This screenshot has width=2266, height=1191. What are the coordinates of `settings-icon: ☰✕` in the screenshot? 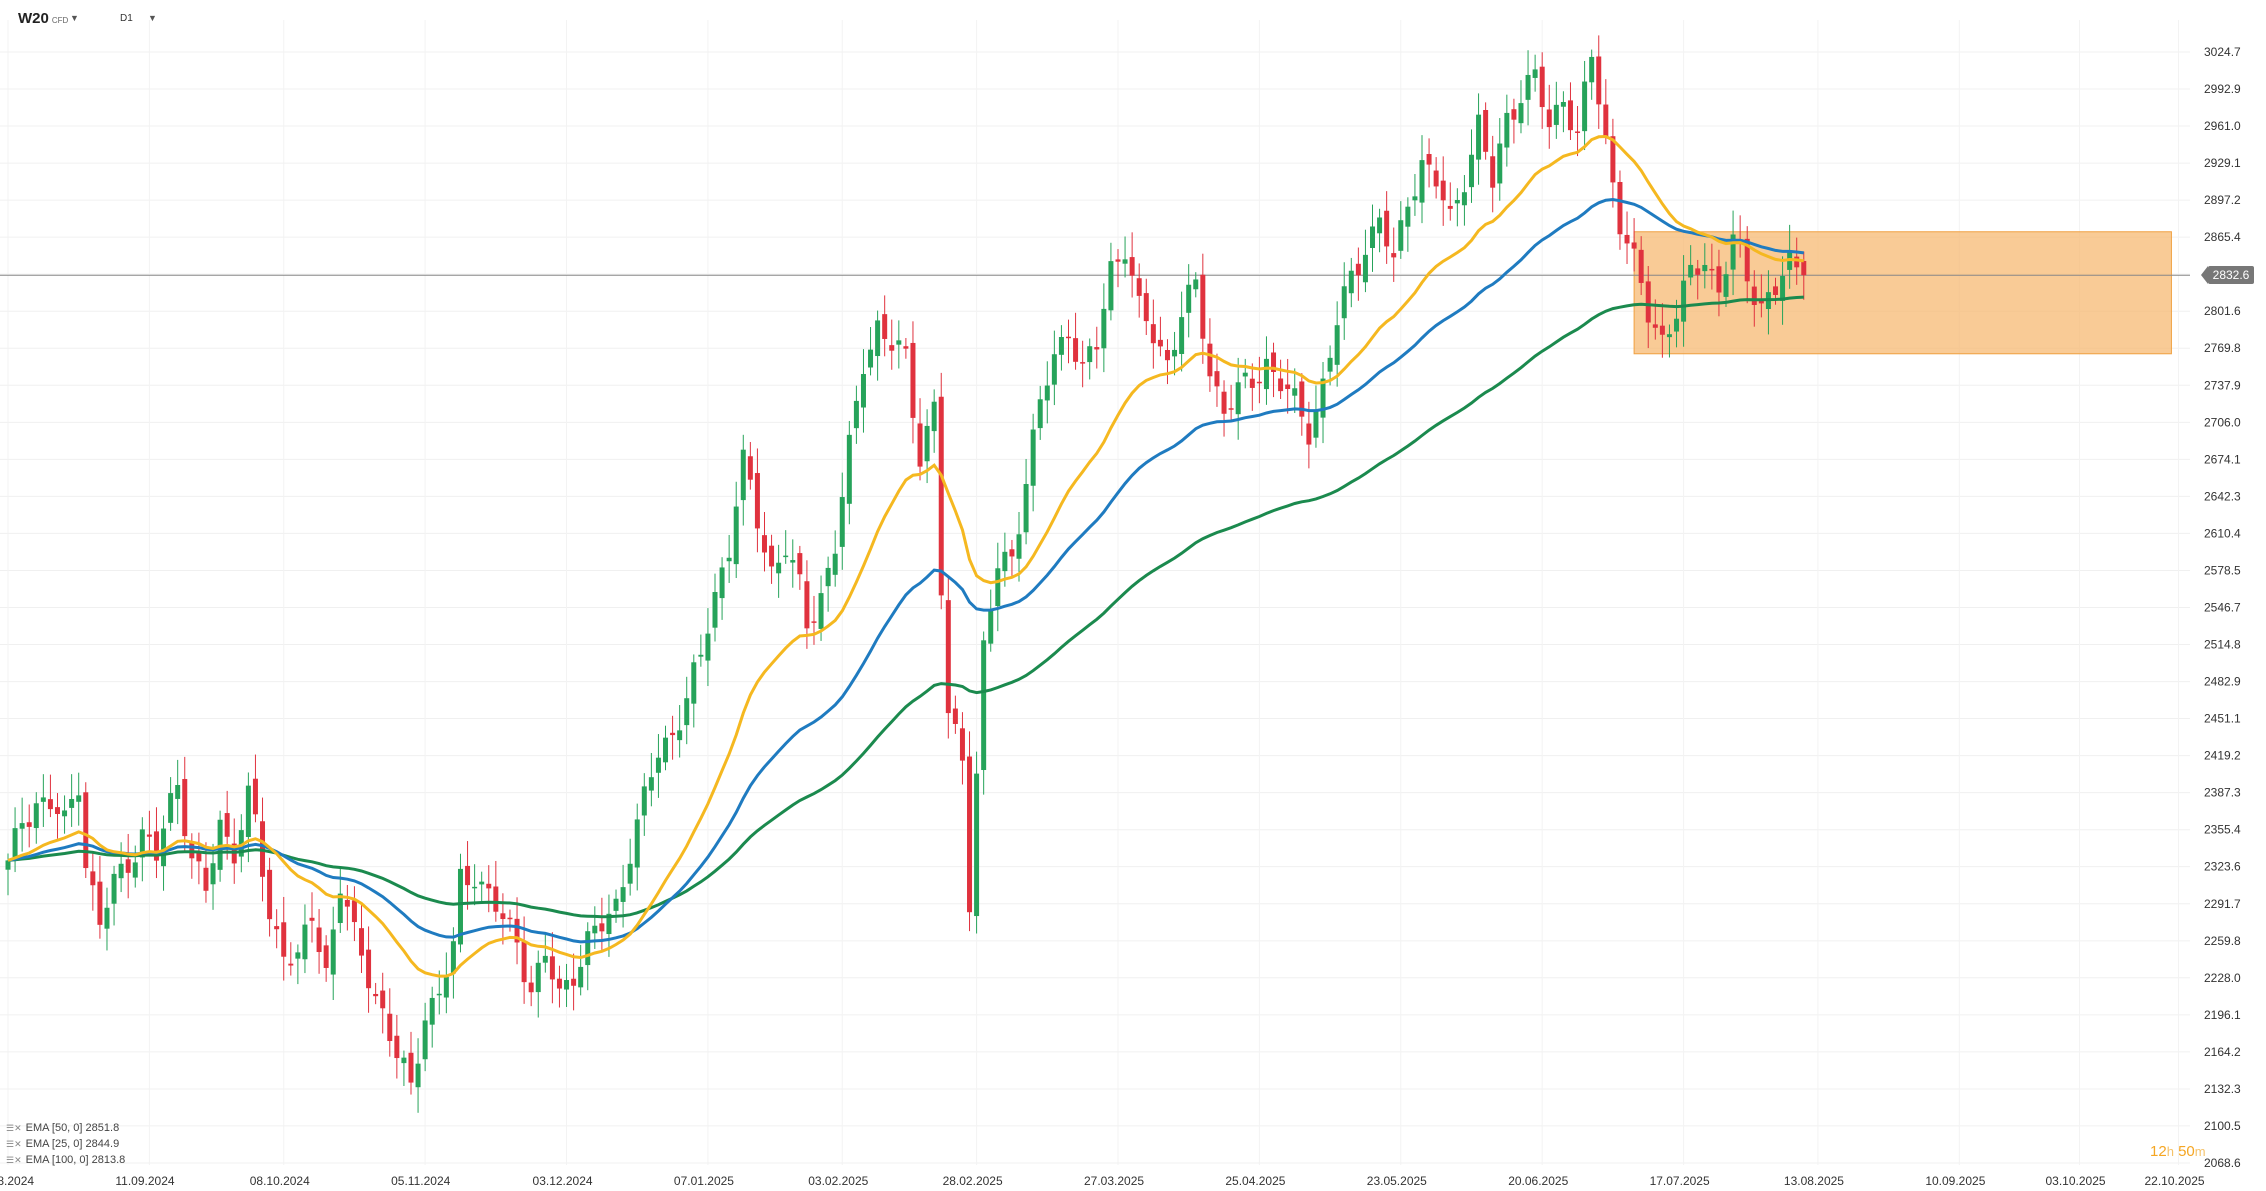 It's located at (14, 1160).